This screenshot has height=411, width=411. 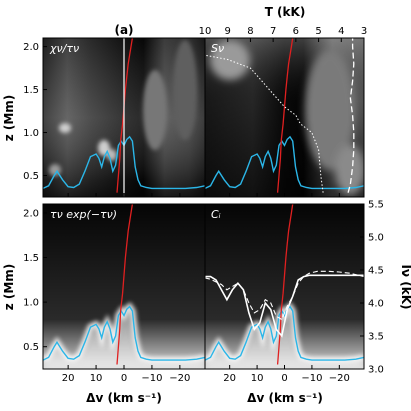 I want to click on x-tick-label-br-2: 0, so click(x=284, y=378).